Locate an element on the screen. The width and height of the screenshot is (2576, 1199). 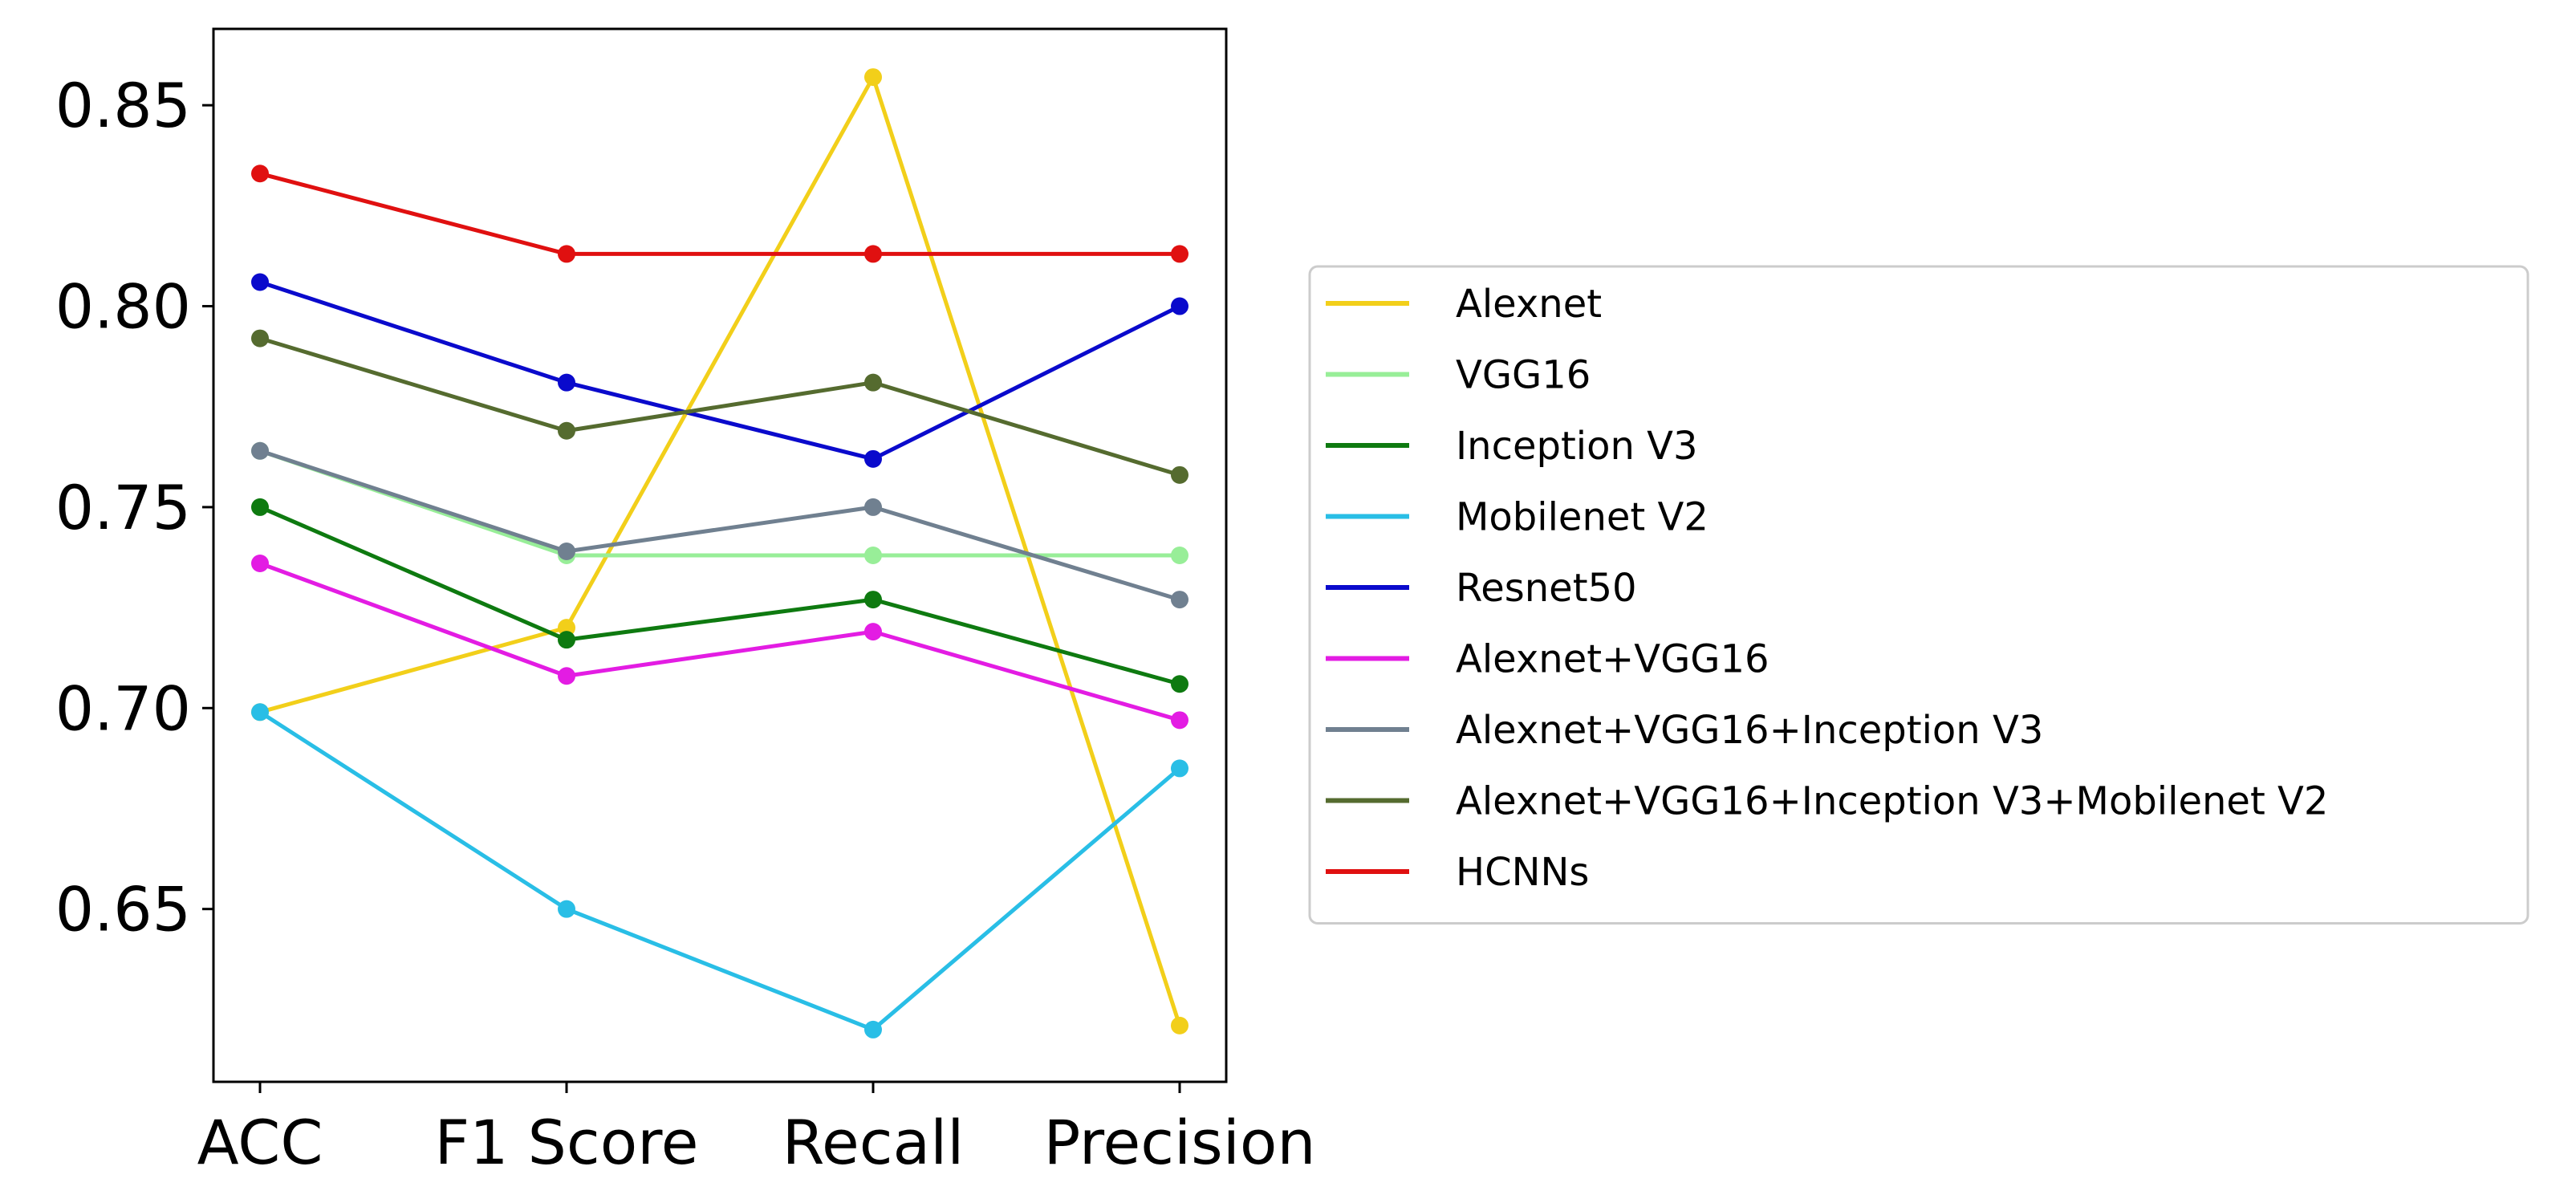
y-tick-label: 0.75 is located at coordinates (123, 507).